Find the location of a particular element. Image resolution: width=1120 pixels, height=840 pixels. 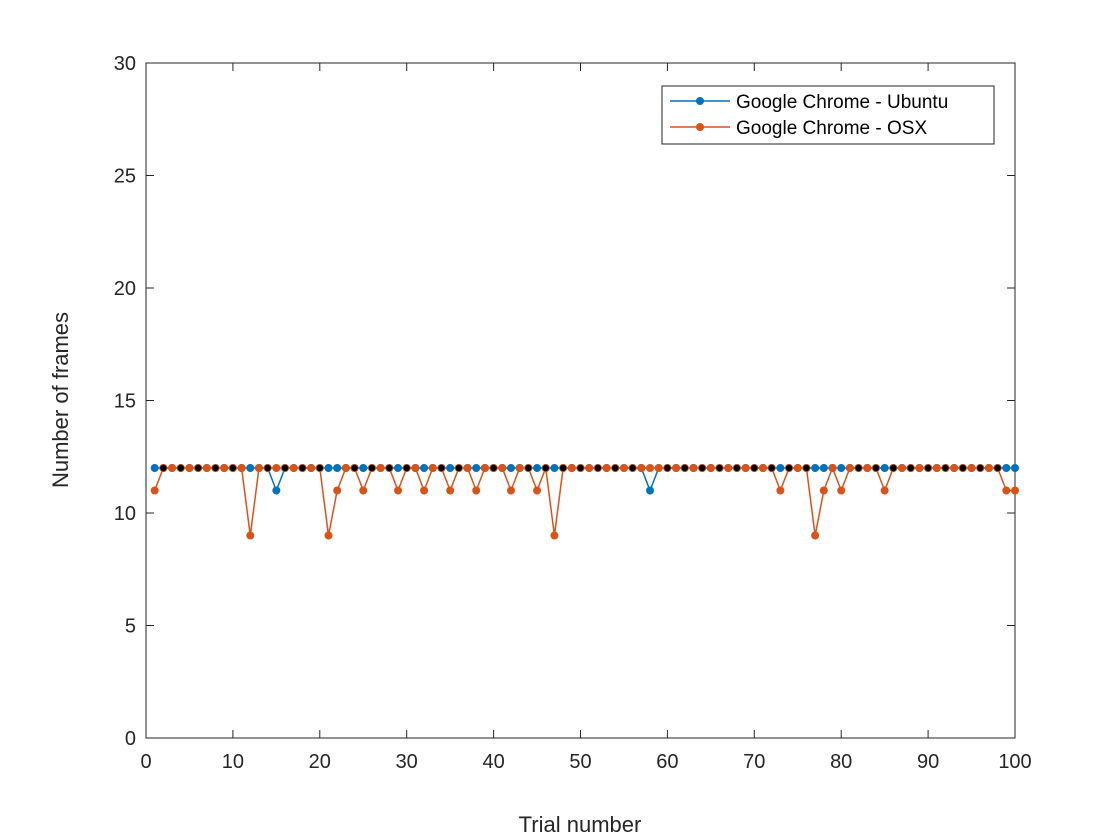

x-tick-label: 60 is located at coordinates (667, 762).